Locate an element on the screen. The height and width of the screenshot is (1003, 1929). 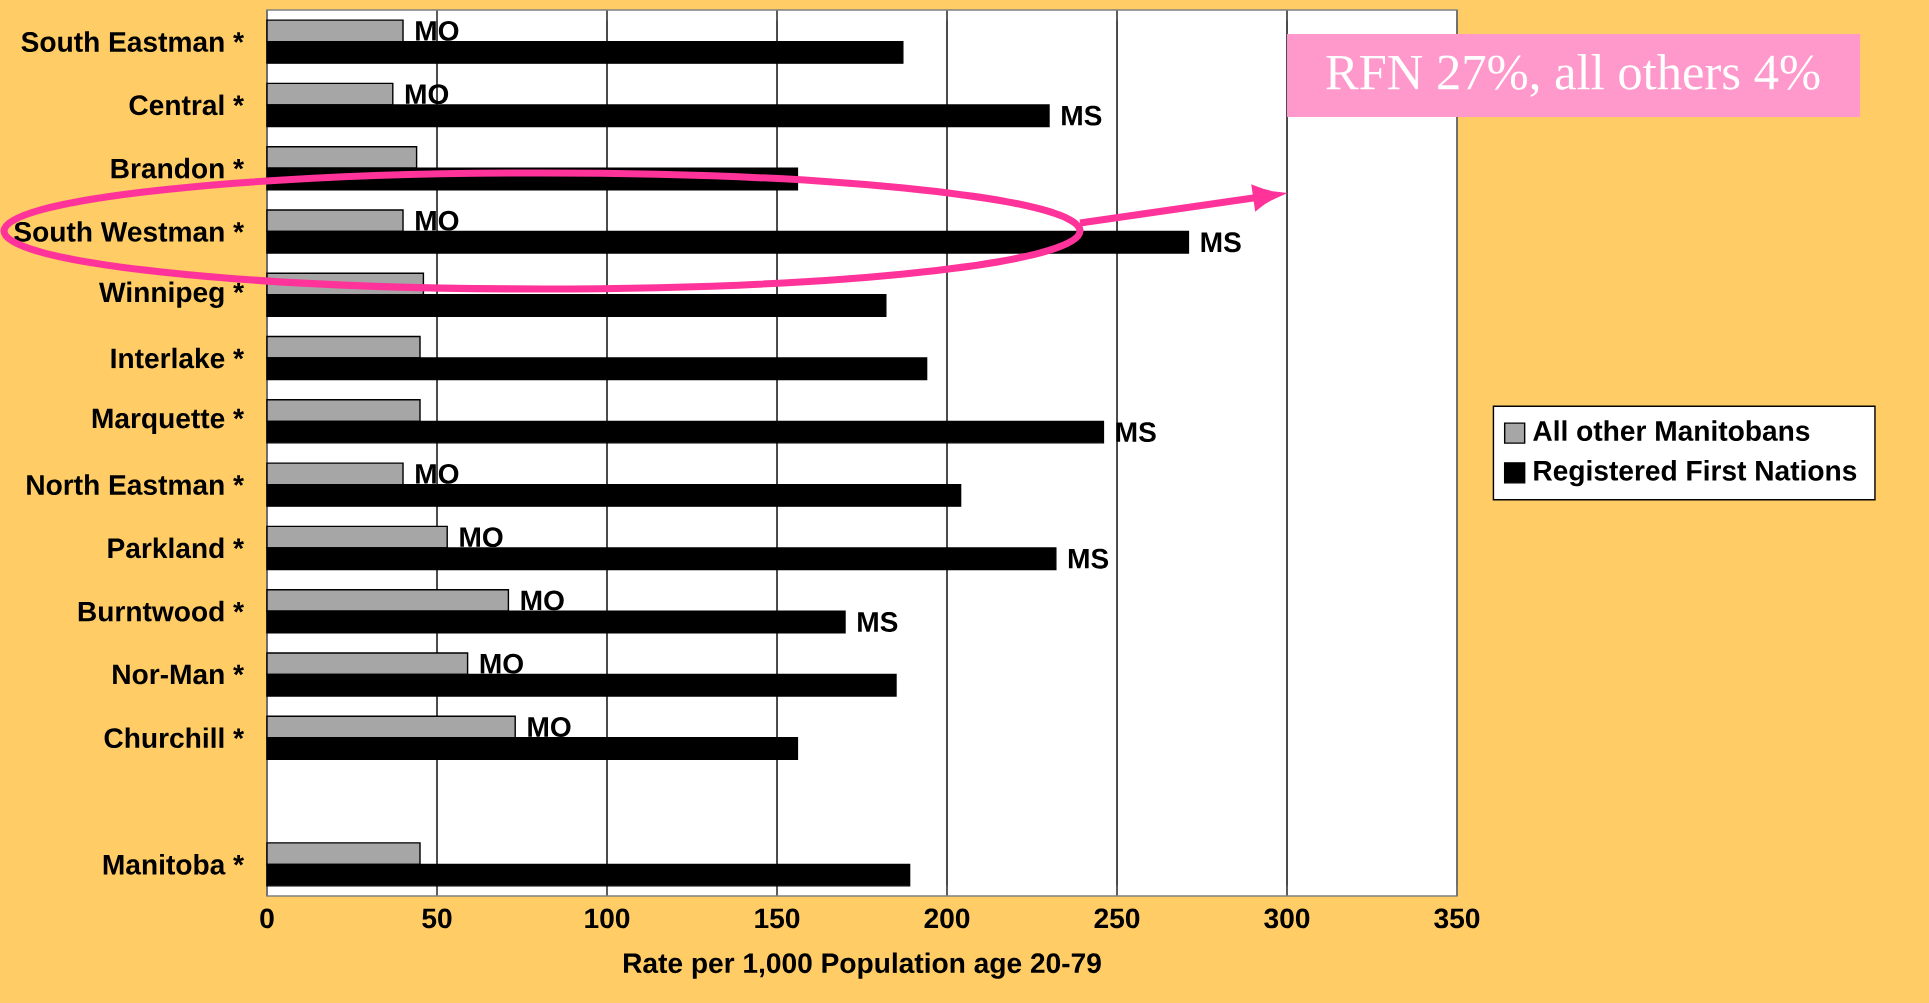
y-tick-label: Winnipeg * is located at coordinates (172, 294).